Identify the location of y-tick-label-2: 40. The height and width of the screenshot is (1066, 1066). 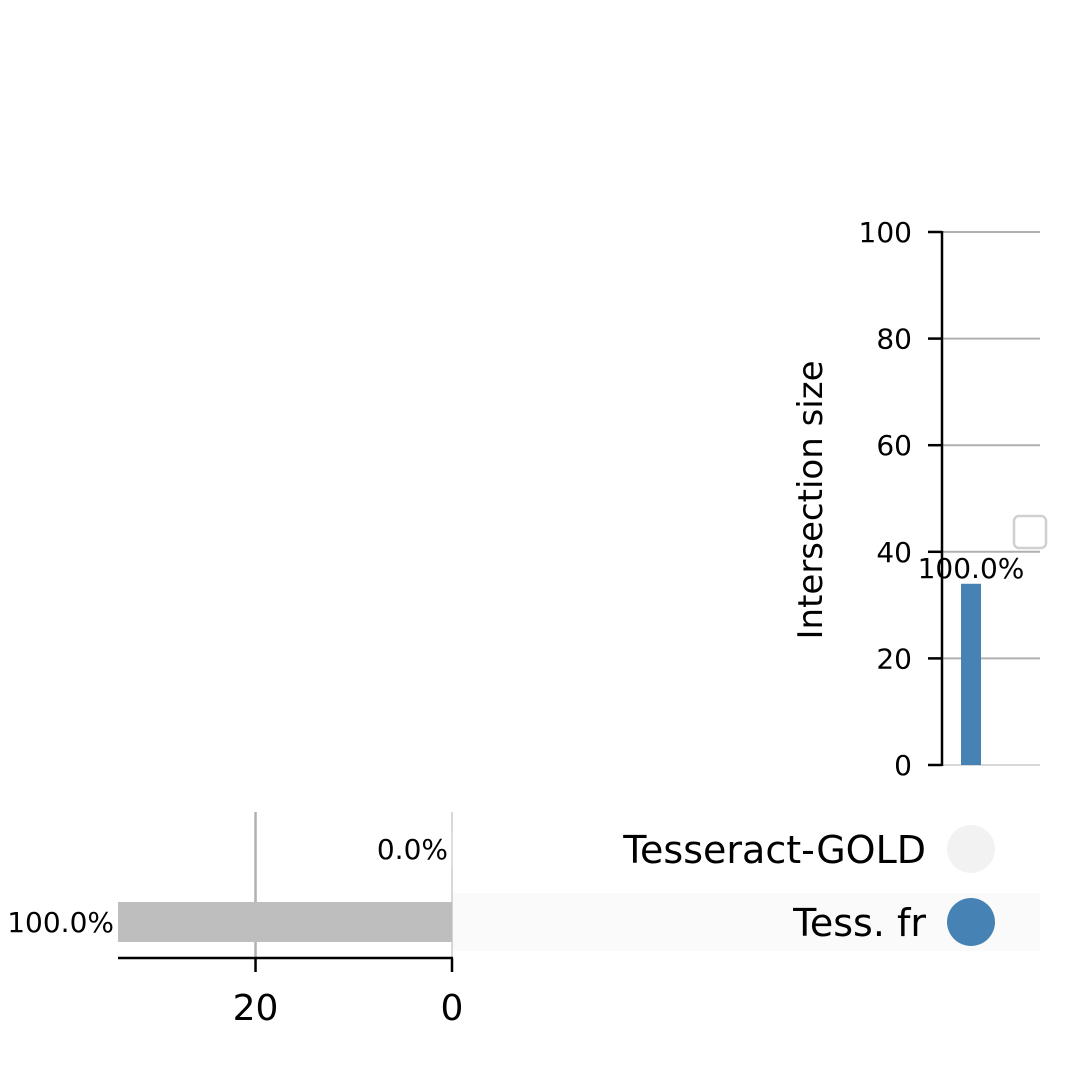
(894, 552).